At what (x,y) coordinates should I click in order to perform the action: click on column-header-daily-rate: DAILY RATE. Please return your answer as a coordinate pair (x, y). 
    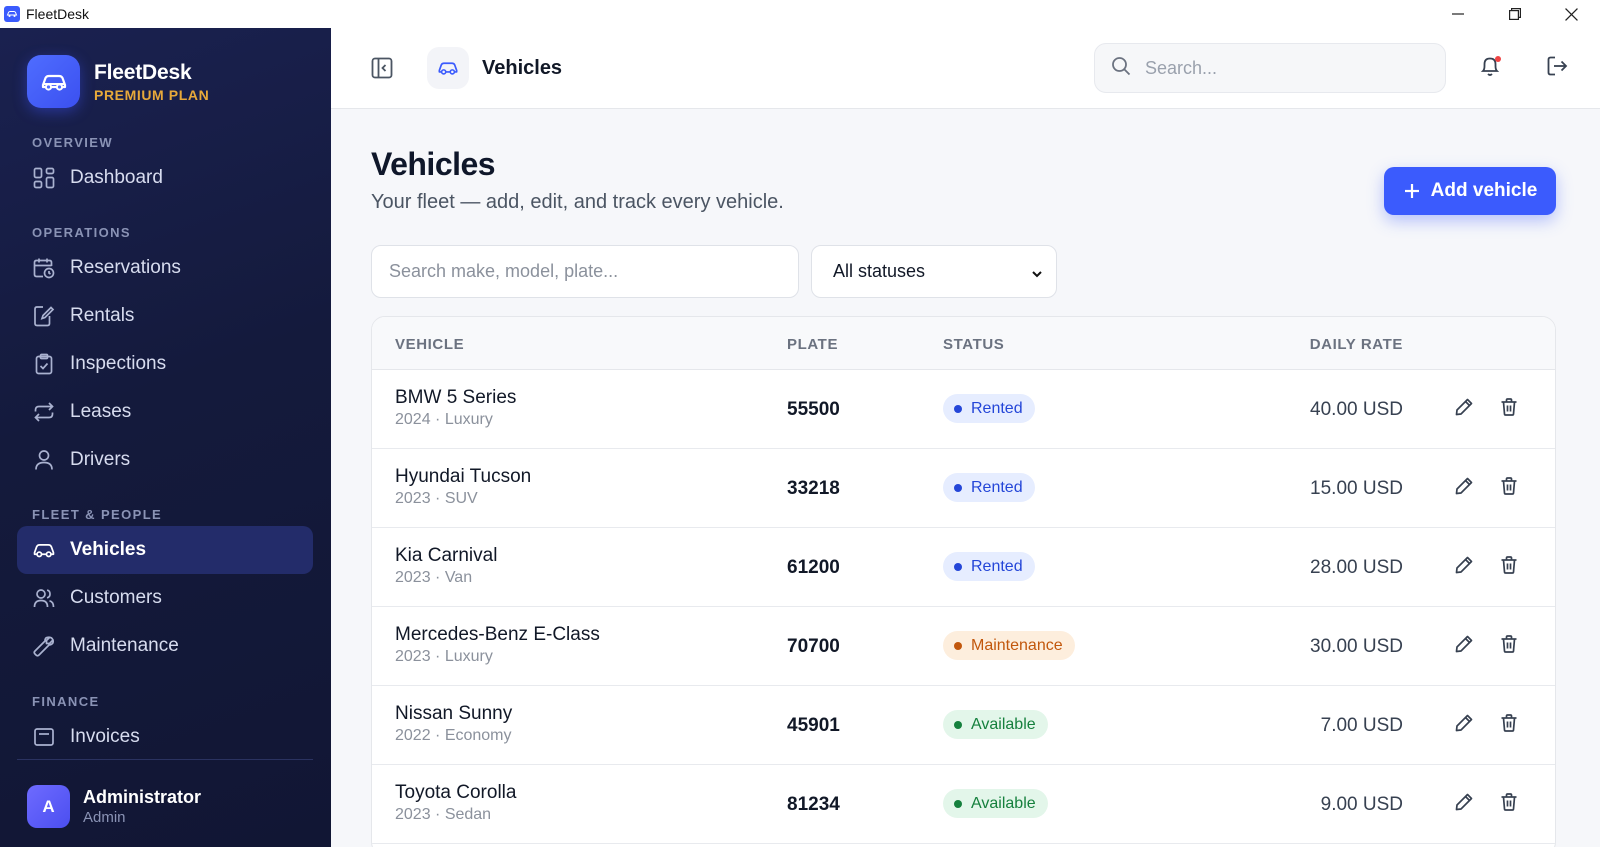
    Looking at the image, I should click on (1356, 344).